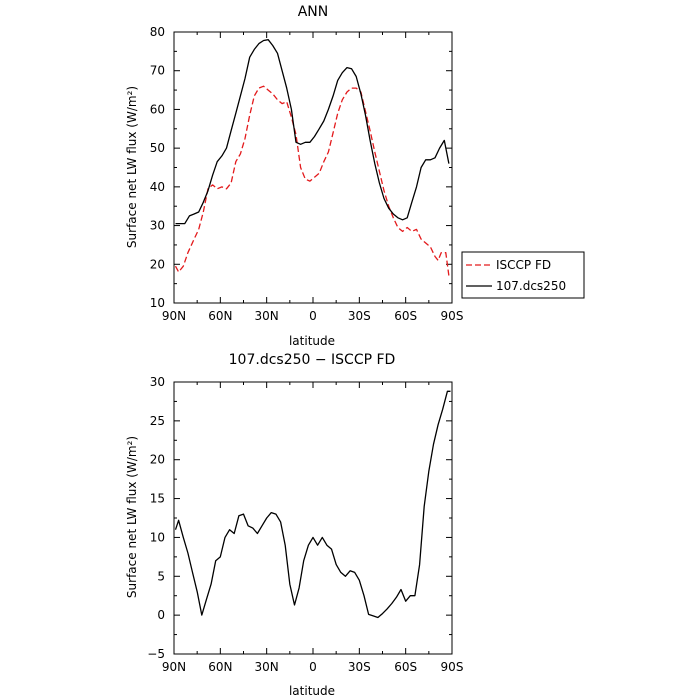 Image resolution: width=700 pixels, height=700 pixels. I want to click on bottom-chart-x-axis-label: latitude, so click(312, 691).